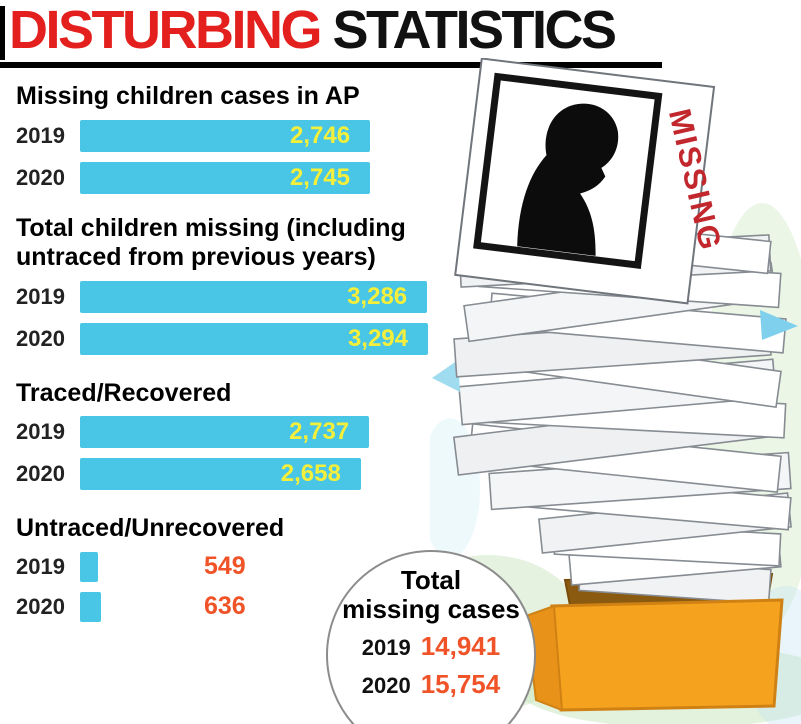 This screenshot has height=724, width=801. I want to click on bar-2019-untraced, so click(89, 566).